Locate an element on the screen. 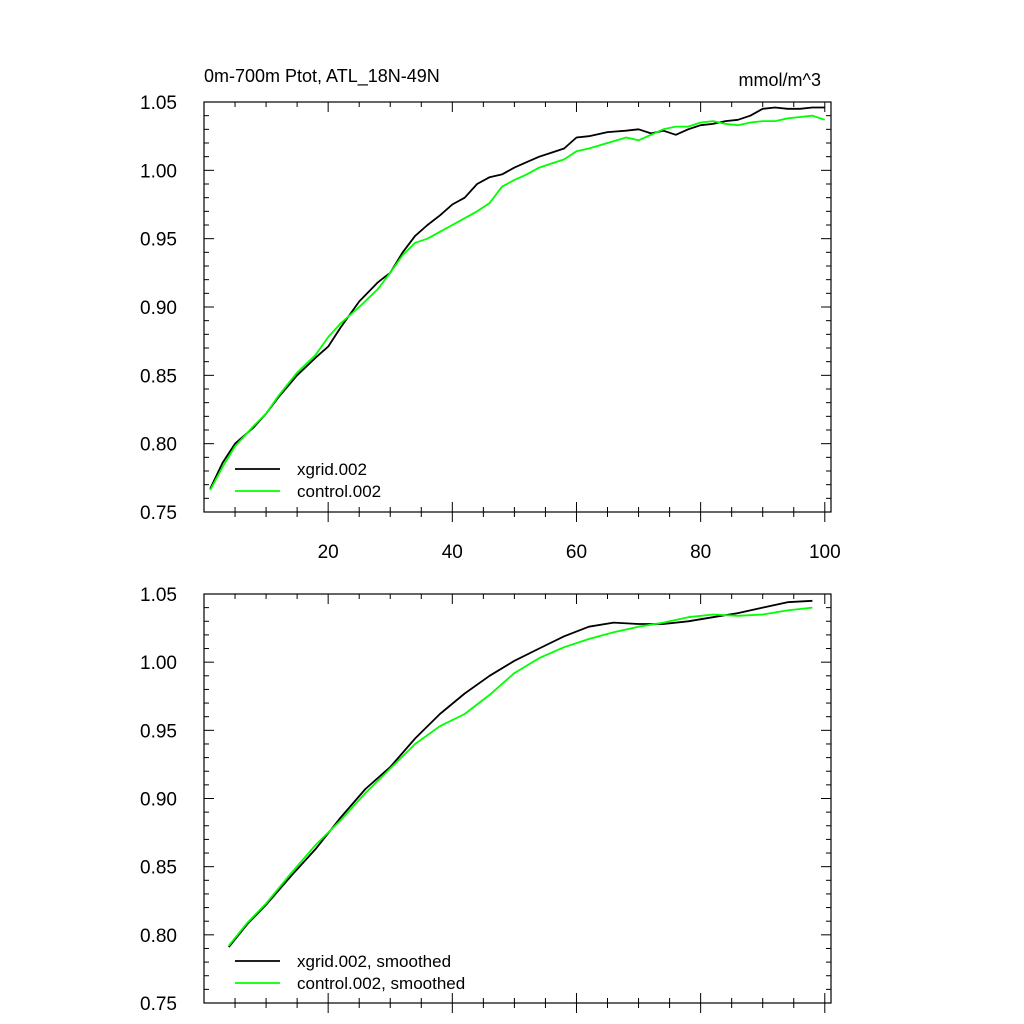  x-tick-label: 40 is located at coordinates (452, 552).